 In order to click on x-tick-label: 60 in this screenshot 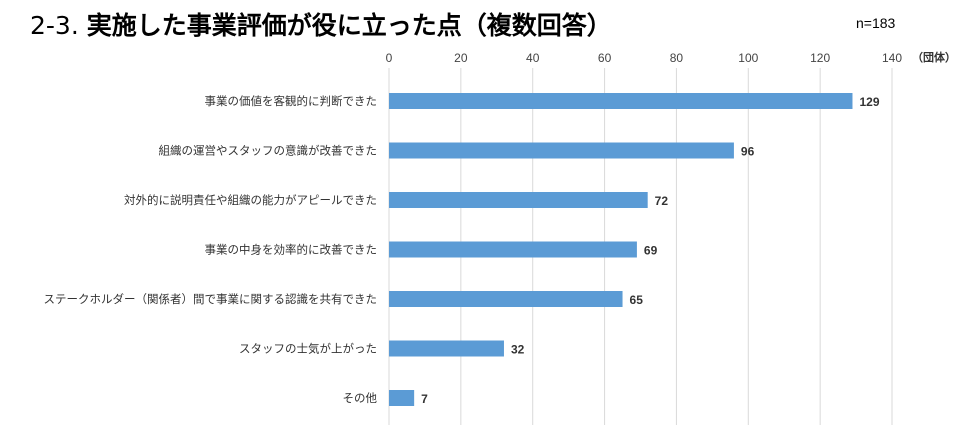, I will do `click(605, 58)`.